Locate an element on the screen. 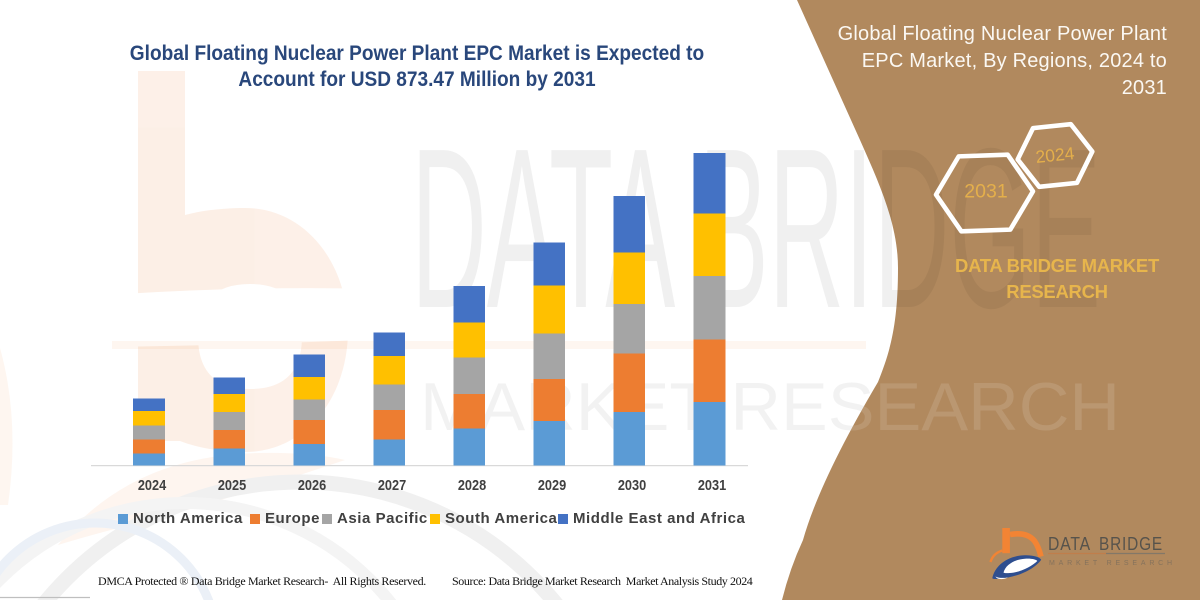  svg-text: 2024 is located at coordinates (1055, 155).